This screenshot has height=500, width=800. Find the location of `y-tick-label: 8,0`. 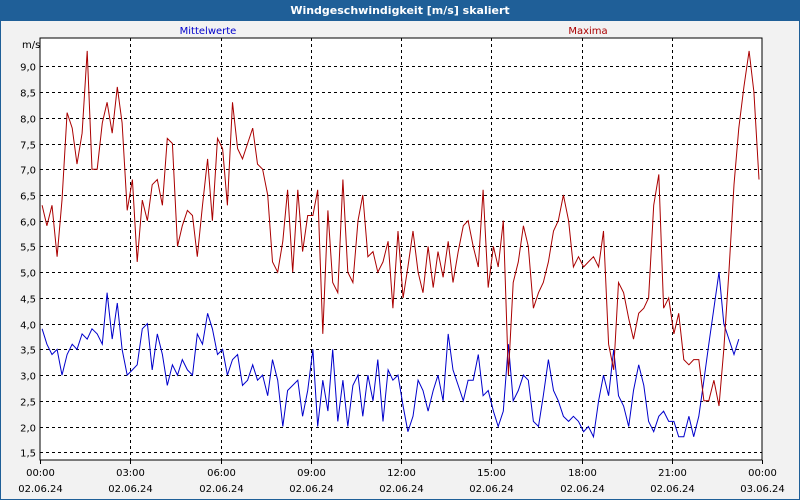

y-tick-label: 8,0 is located at coordinates (28, 120).